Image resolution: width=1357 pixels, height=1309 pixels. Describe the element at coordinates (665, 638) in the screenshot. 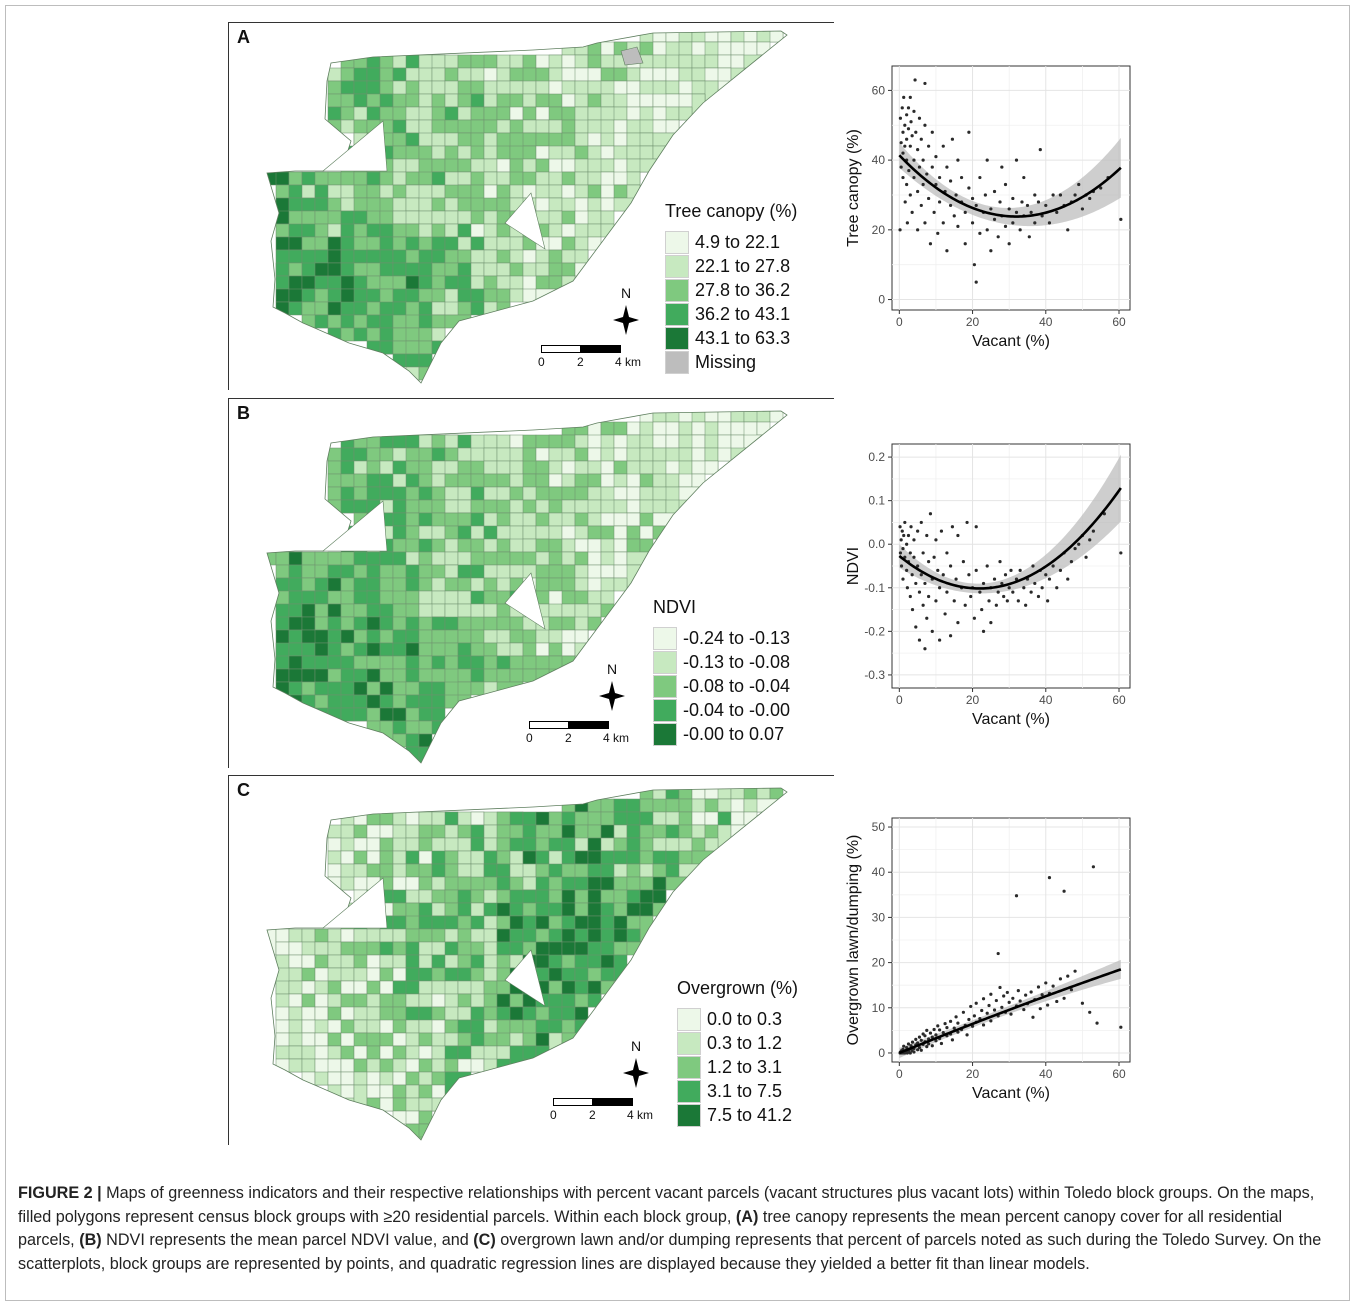

I see `legend-swatch` at that location.